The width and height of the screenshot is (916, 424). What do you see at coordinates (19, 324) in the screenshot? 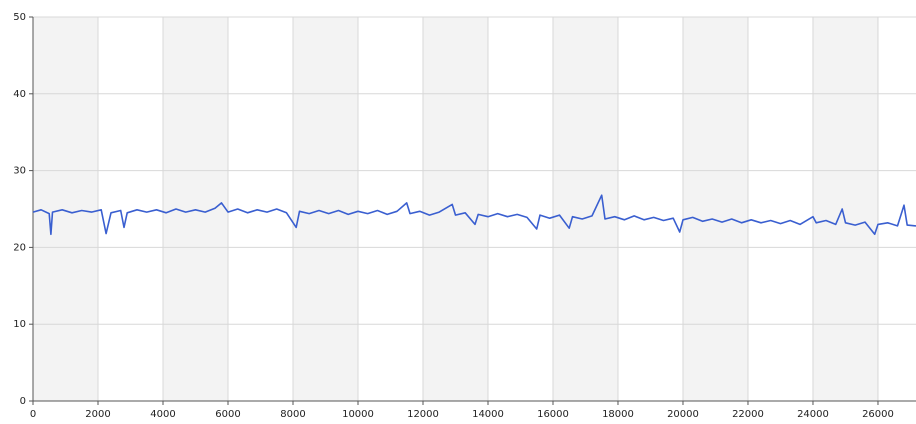
I see `y-tick-label: 10` at bounding box center [19, 324].